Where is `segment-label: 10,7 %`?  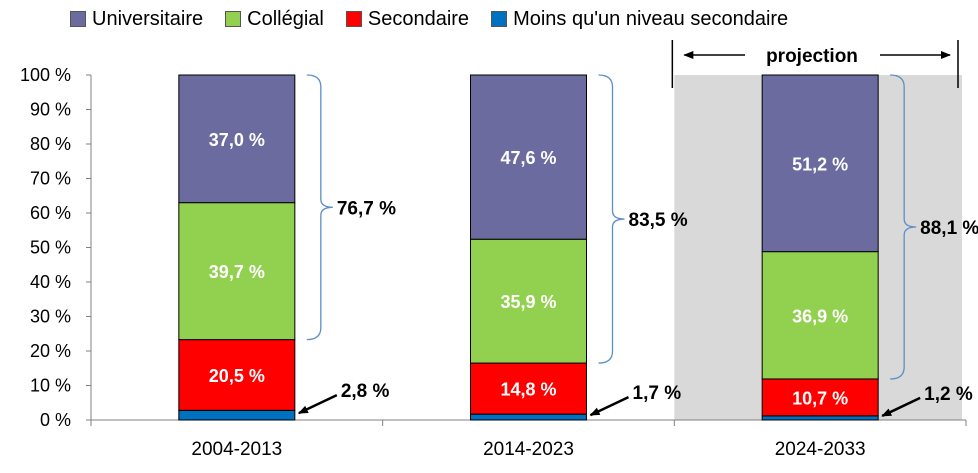
segment-label: 10,7 % is located at coordinates (820, 398).